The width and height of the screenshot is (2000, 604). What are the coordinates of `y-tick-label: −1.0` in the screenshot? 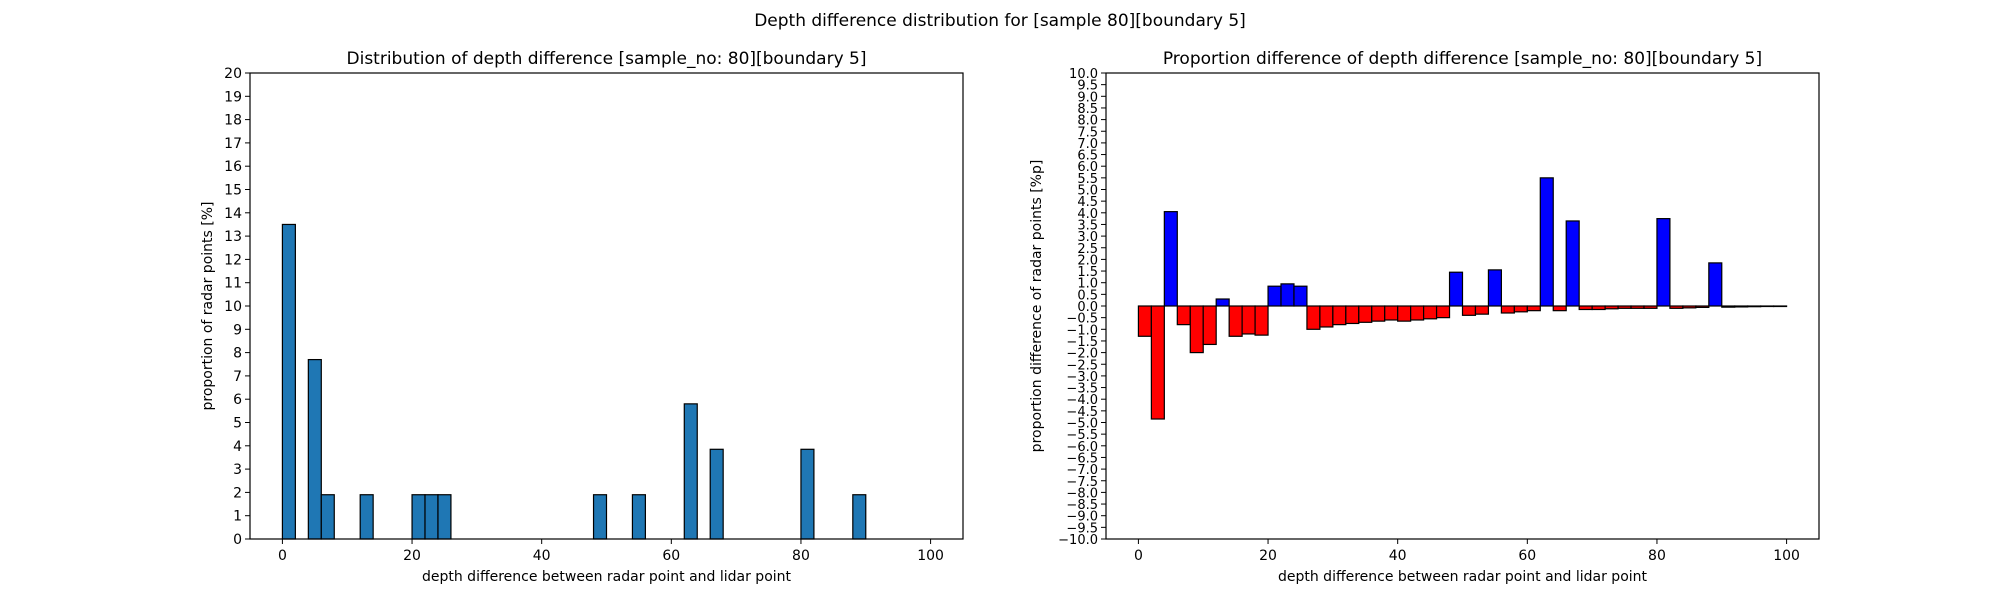 It's located at (1082, 330).